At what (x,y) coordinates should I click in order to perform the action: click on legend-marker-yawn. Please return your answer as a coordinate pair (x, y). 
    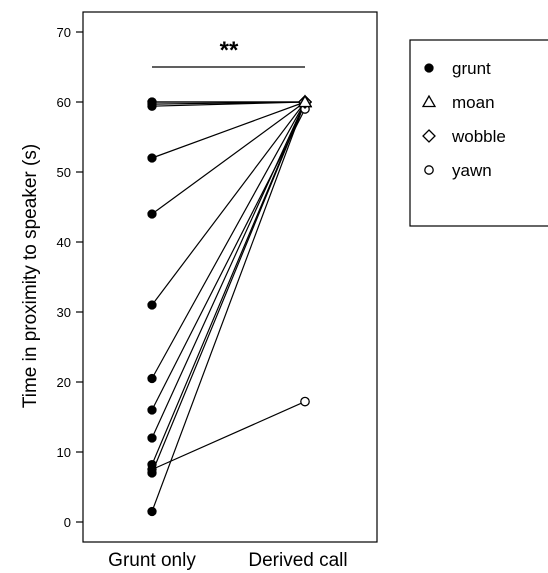
    Looking at the image, I should click on (429, 170).